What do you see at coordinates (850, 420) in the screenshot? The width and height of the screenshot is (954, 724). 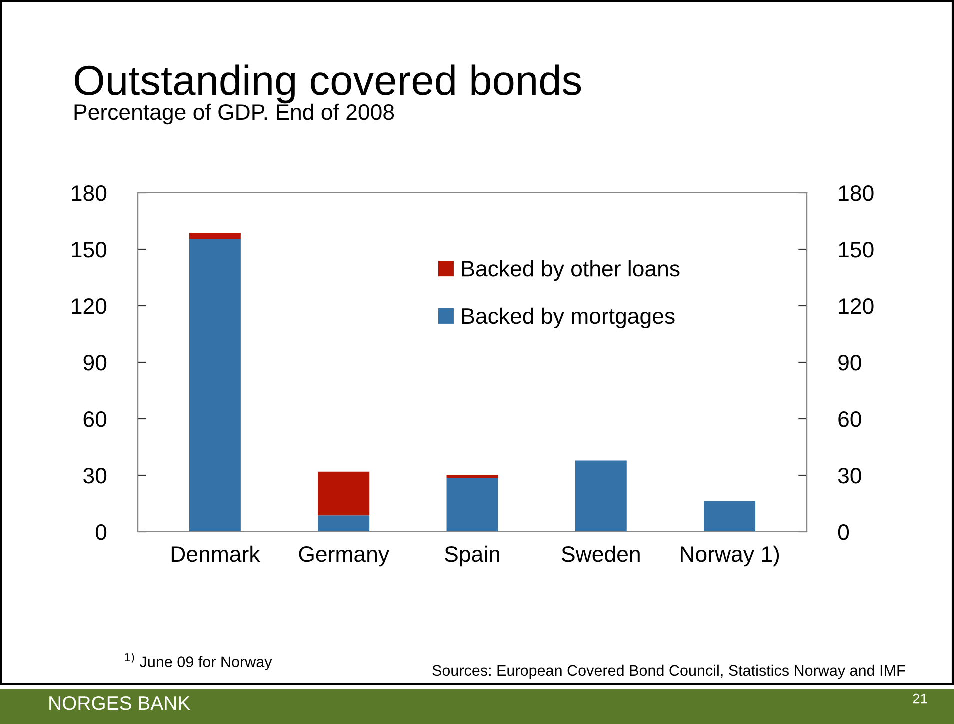 I see `y2-tick-label: 60` at bounding box center [850, 420].